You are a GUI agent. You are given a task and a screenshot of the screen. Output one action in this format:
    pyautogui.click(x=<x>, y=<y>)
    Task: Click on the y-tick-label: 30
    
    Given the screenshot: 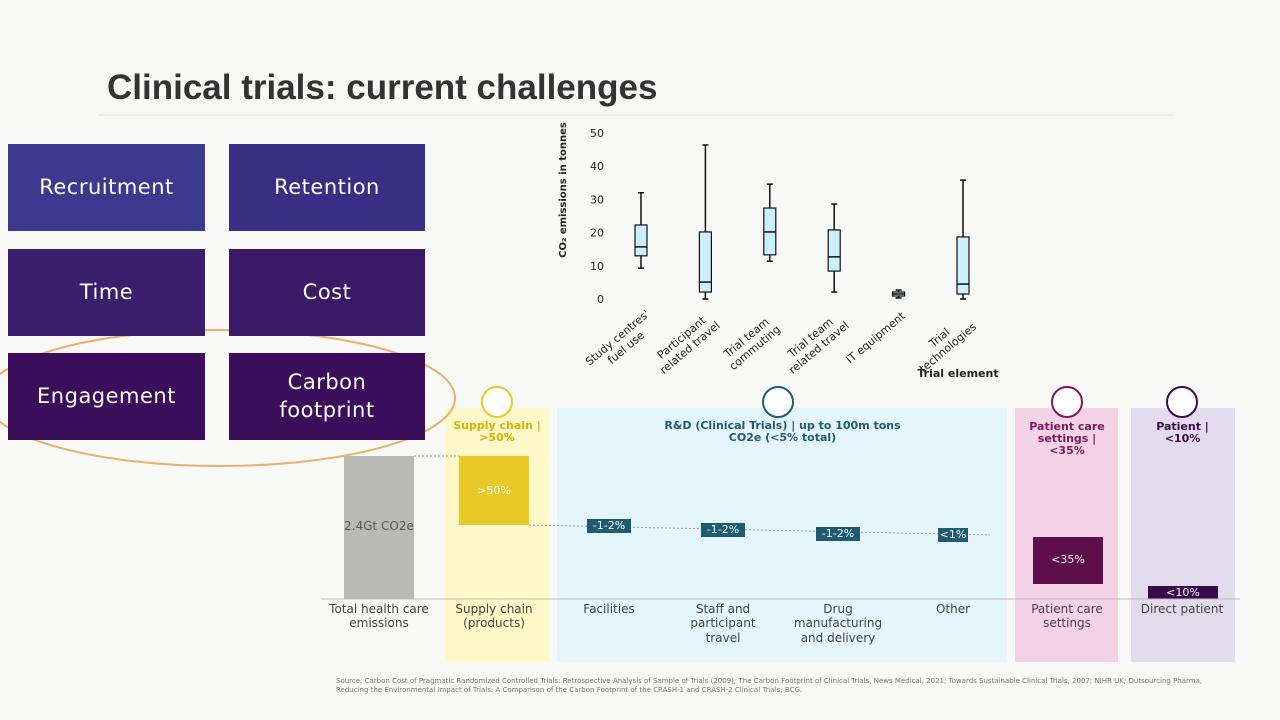 What is the action you would take?
    pyautogui.click(x=597, y=199)
    